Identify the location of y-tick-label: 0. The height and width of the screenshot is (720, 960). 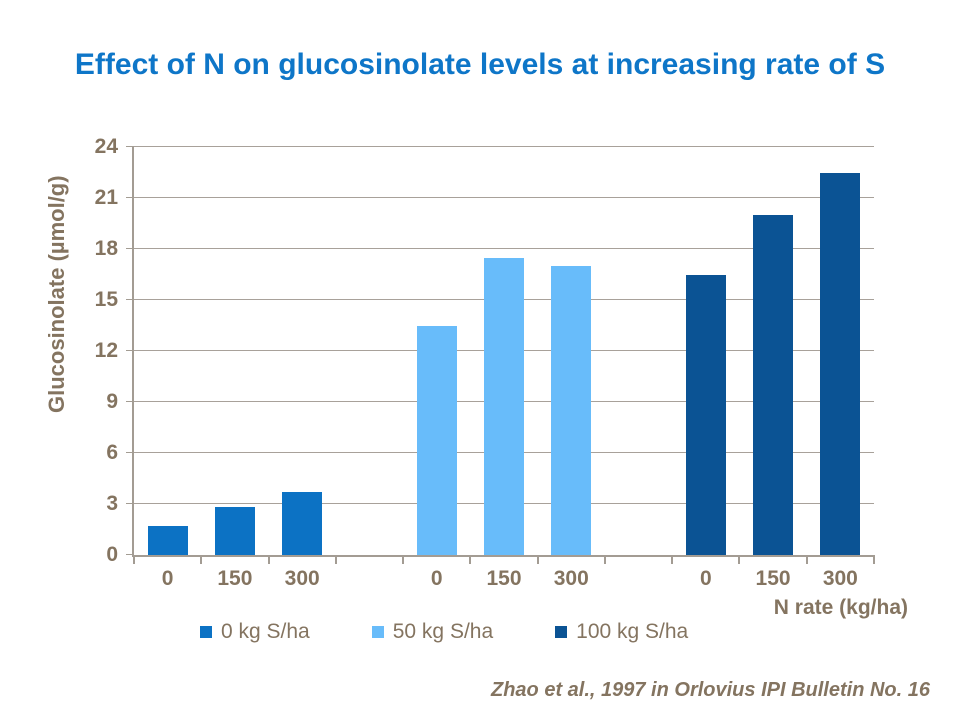
(112, 554).